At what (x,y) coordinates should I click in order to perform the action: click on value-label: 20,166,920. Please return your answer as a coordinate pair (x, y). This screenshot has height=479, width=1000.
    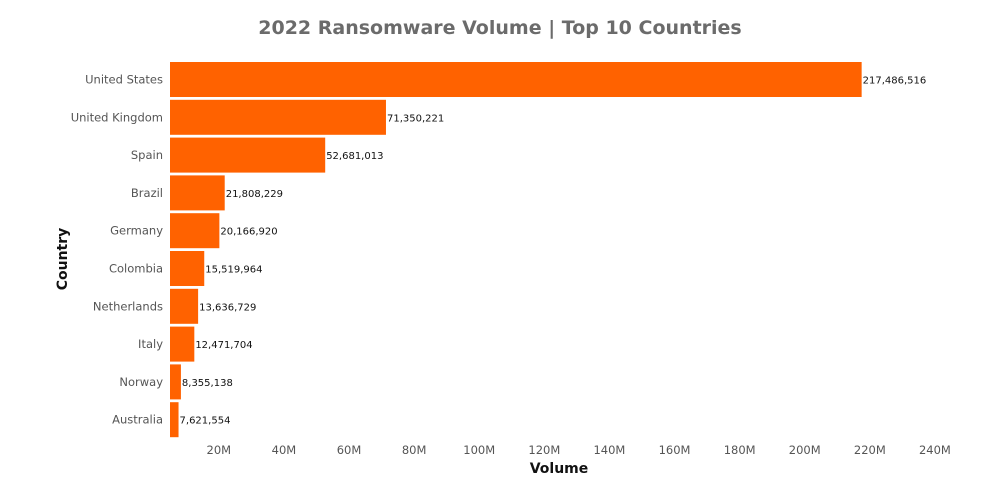
    Looking at the image, I should click on (248, 232).